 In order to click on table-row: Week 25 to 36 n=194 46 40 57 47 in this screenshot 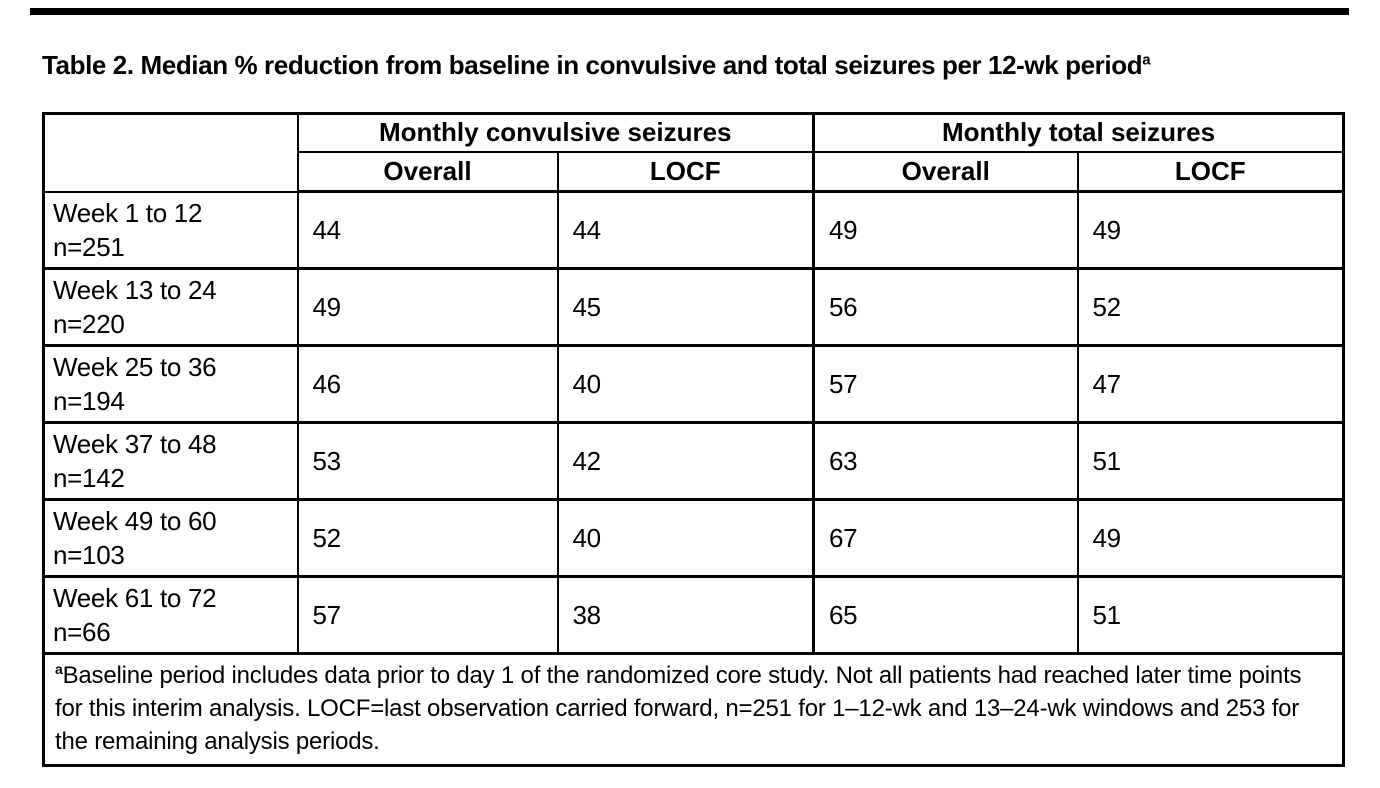, I will do `click(693, 384)`.